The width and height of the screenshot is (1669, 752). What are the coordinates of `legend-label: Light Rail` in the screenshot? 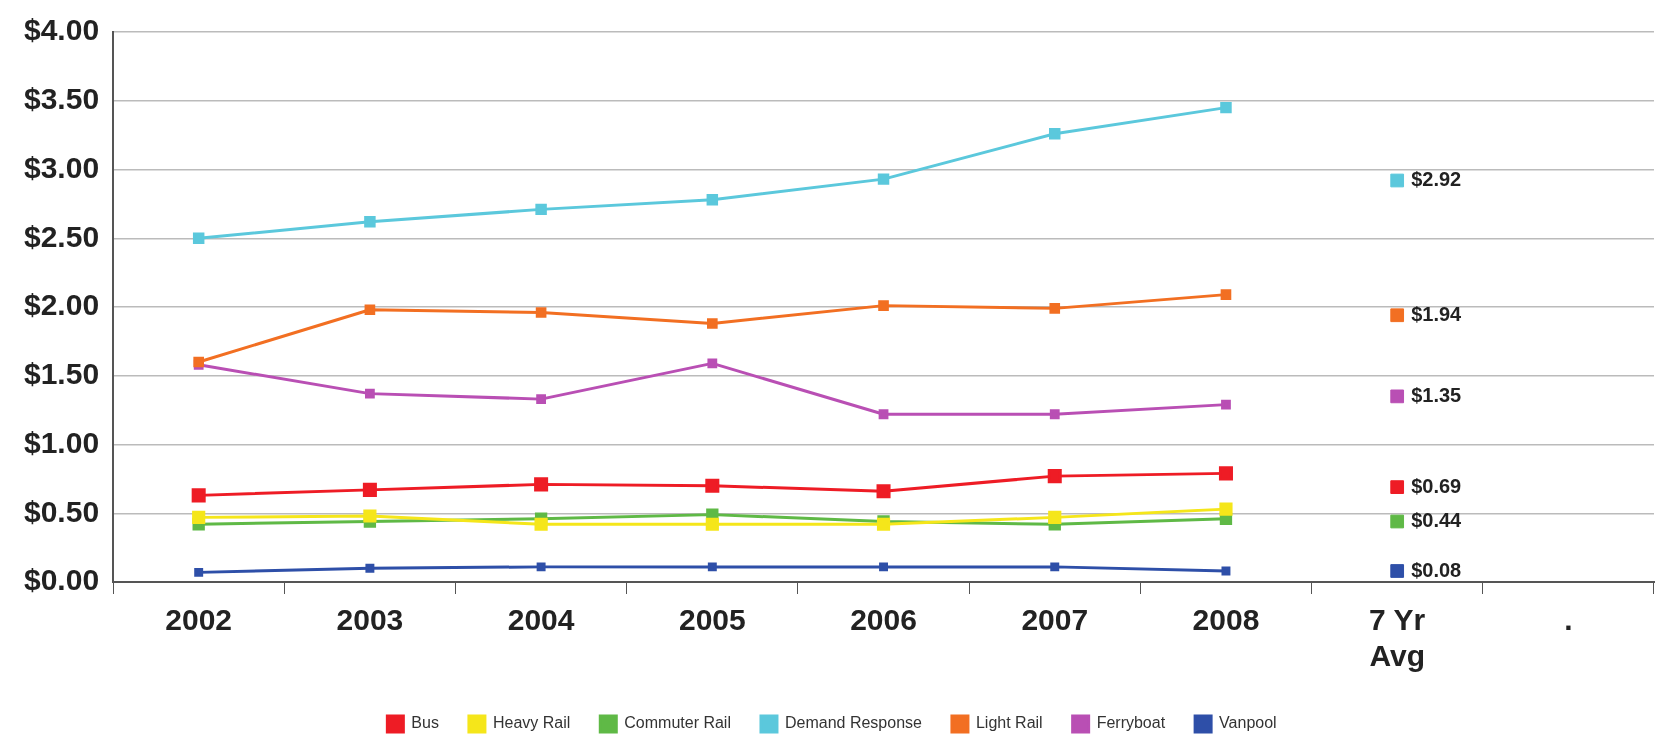 It's located at (1009, 723).